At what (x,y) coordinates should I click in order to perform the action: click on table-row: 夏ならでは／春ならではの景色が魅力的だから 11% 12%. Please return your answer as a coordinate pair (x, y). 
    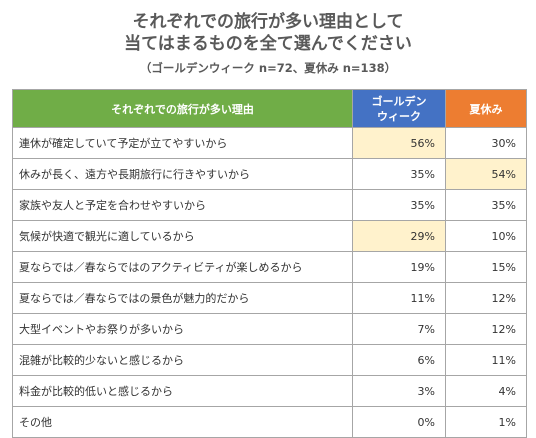
    Looking at the image, I should click on (269, 298).